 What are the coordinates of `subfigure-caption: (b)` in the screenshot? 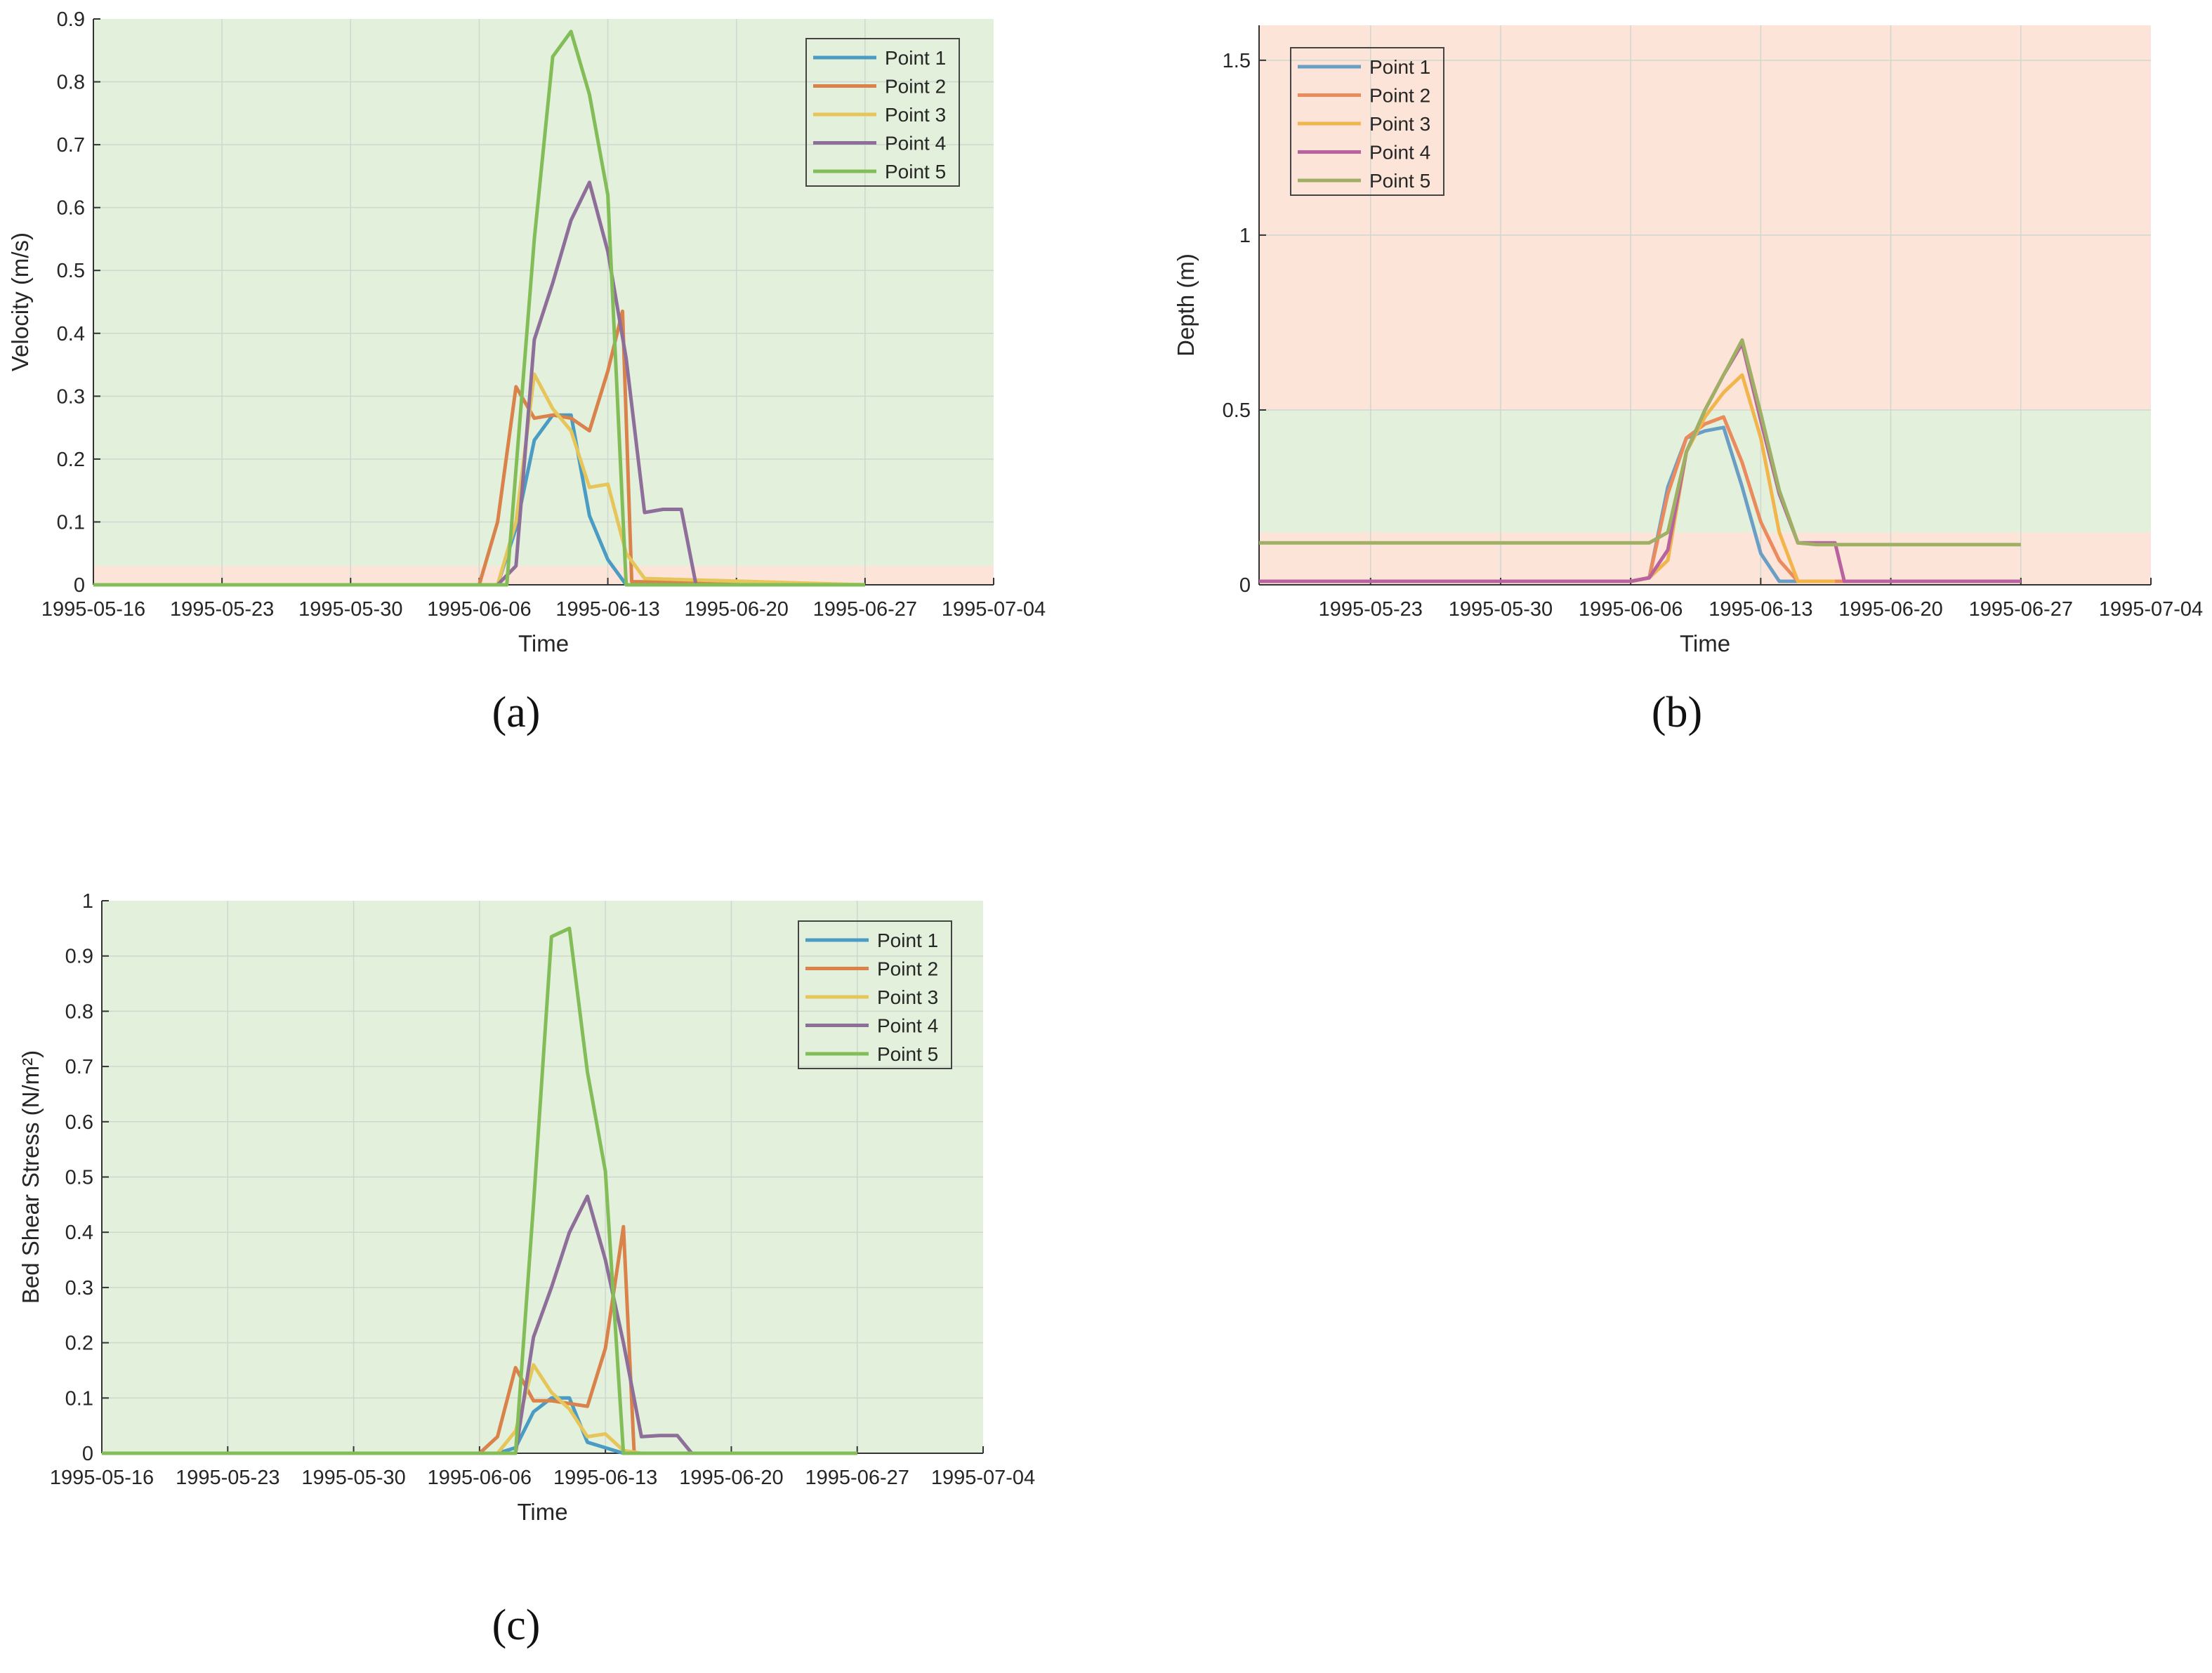 It's located at (1677, 712).